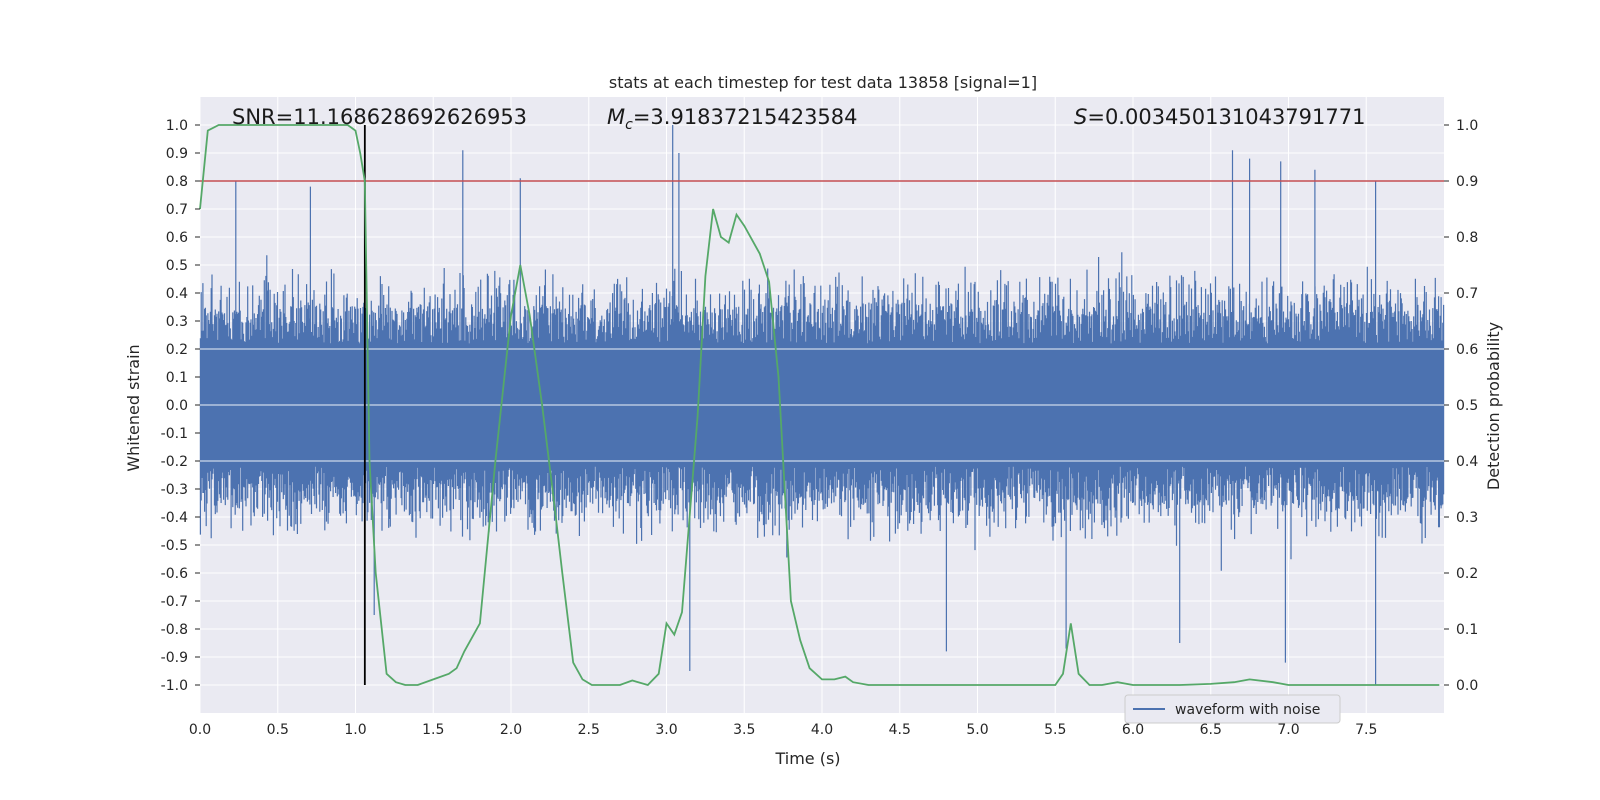  Describe the element at coordinates (177, 350) in the screenshot. I see `y-tick-label: 0.2` at that location.